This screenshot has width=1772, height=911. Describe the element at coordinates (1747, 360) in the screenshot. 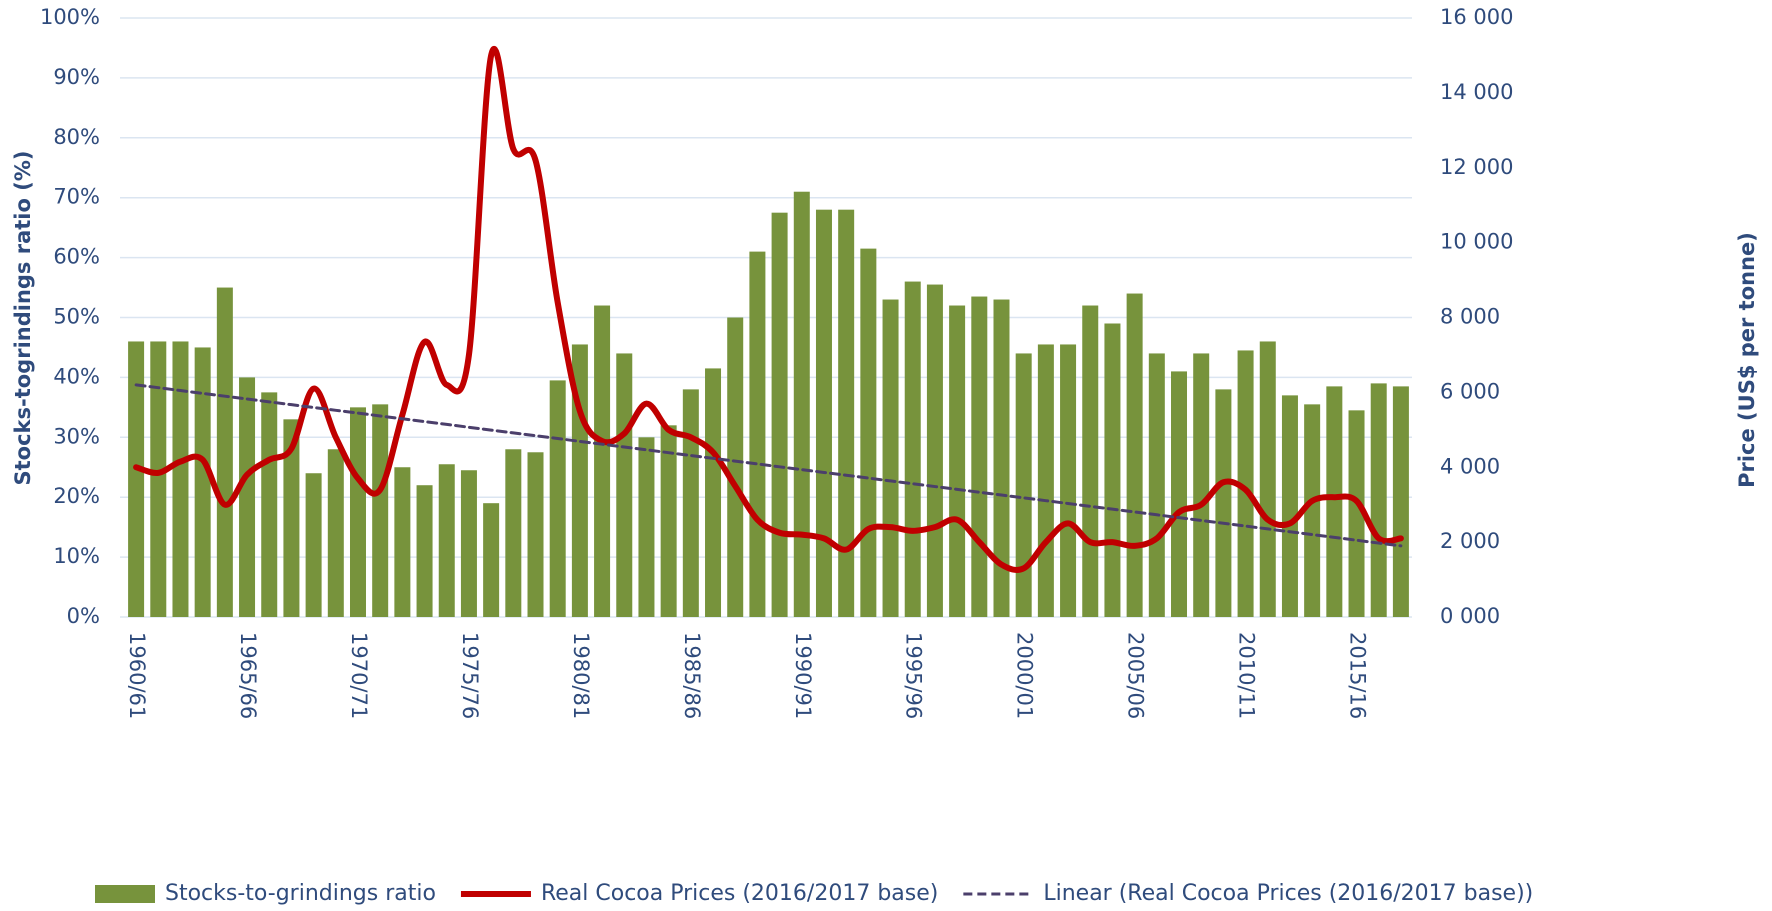

I see `y2-axis-title: Price (US$ per tonne)` at that location.